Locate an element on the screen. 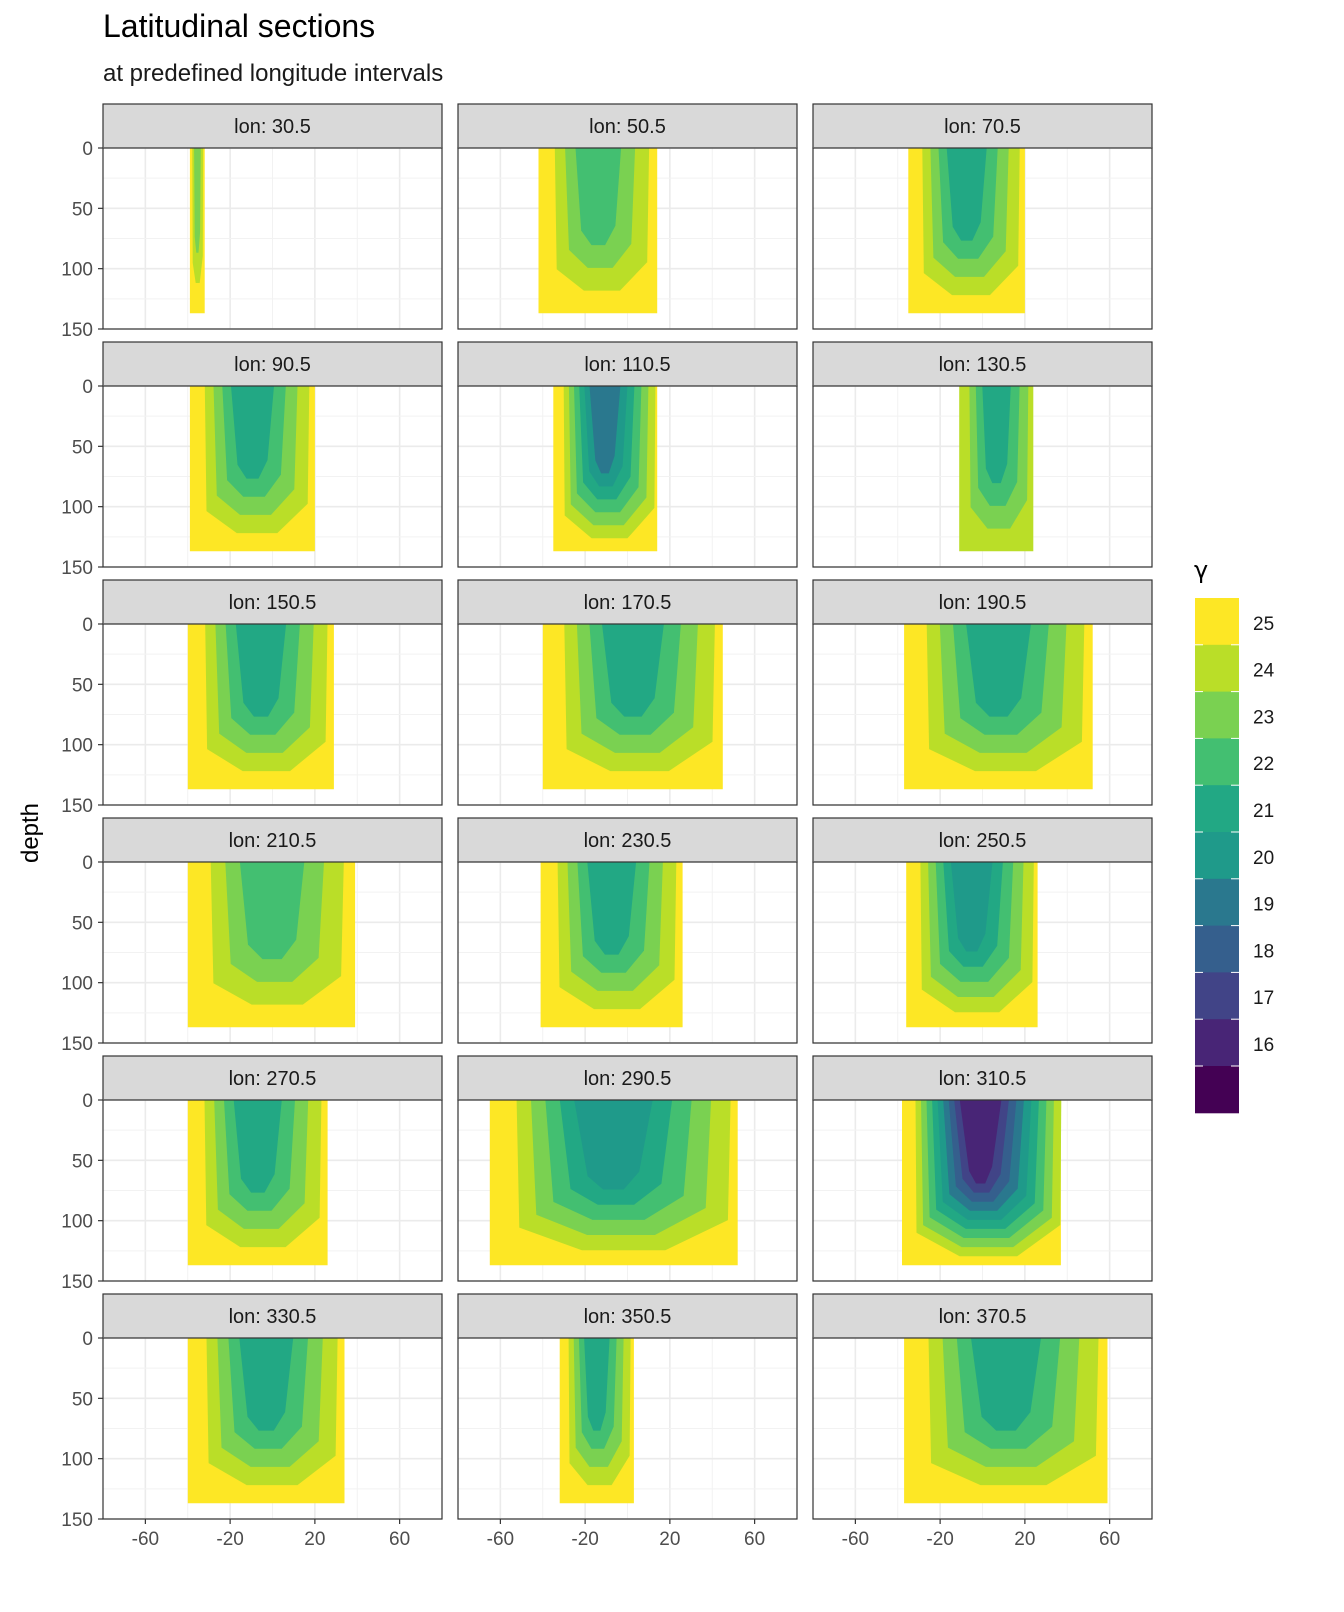 The image size is (1344, 1612). facet-panel: lon: 190.5 is located at coordinates (982, 692).